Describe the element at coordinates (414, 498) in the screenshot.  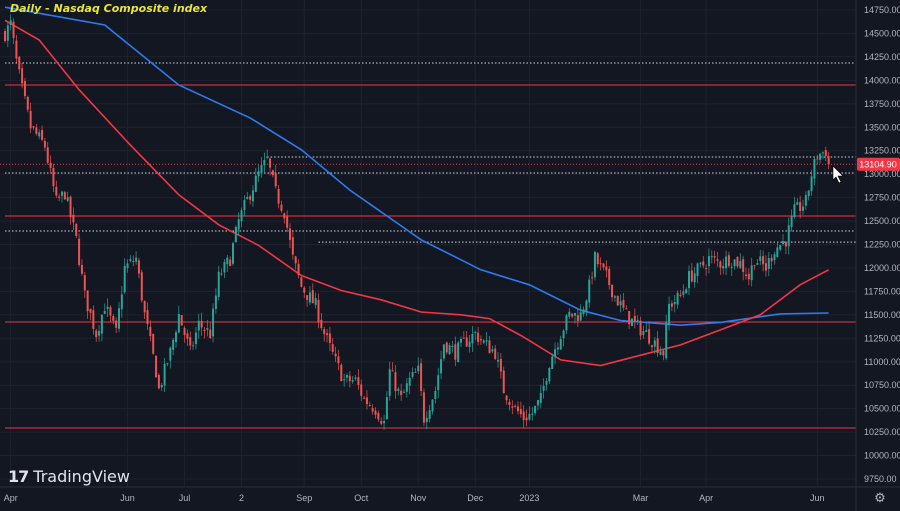
I see `time-axis: Apr Jun Jul 2 Sep Oct Nov Dec 2023 Mar Apr Jun` at that location.